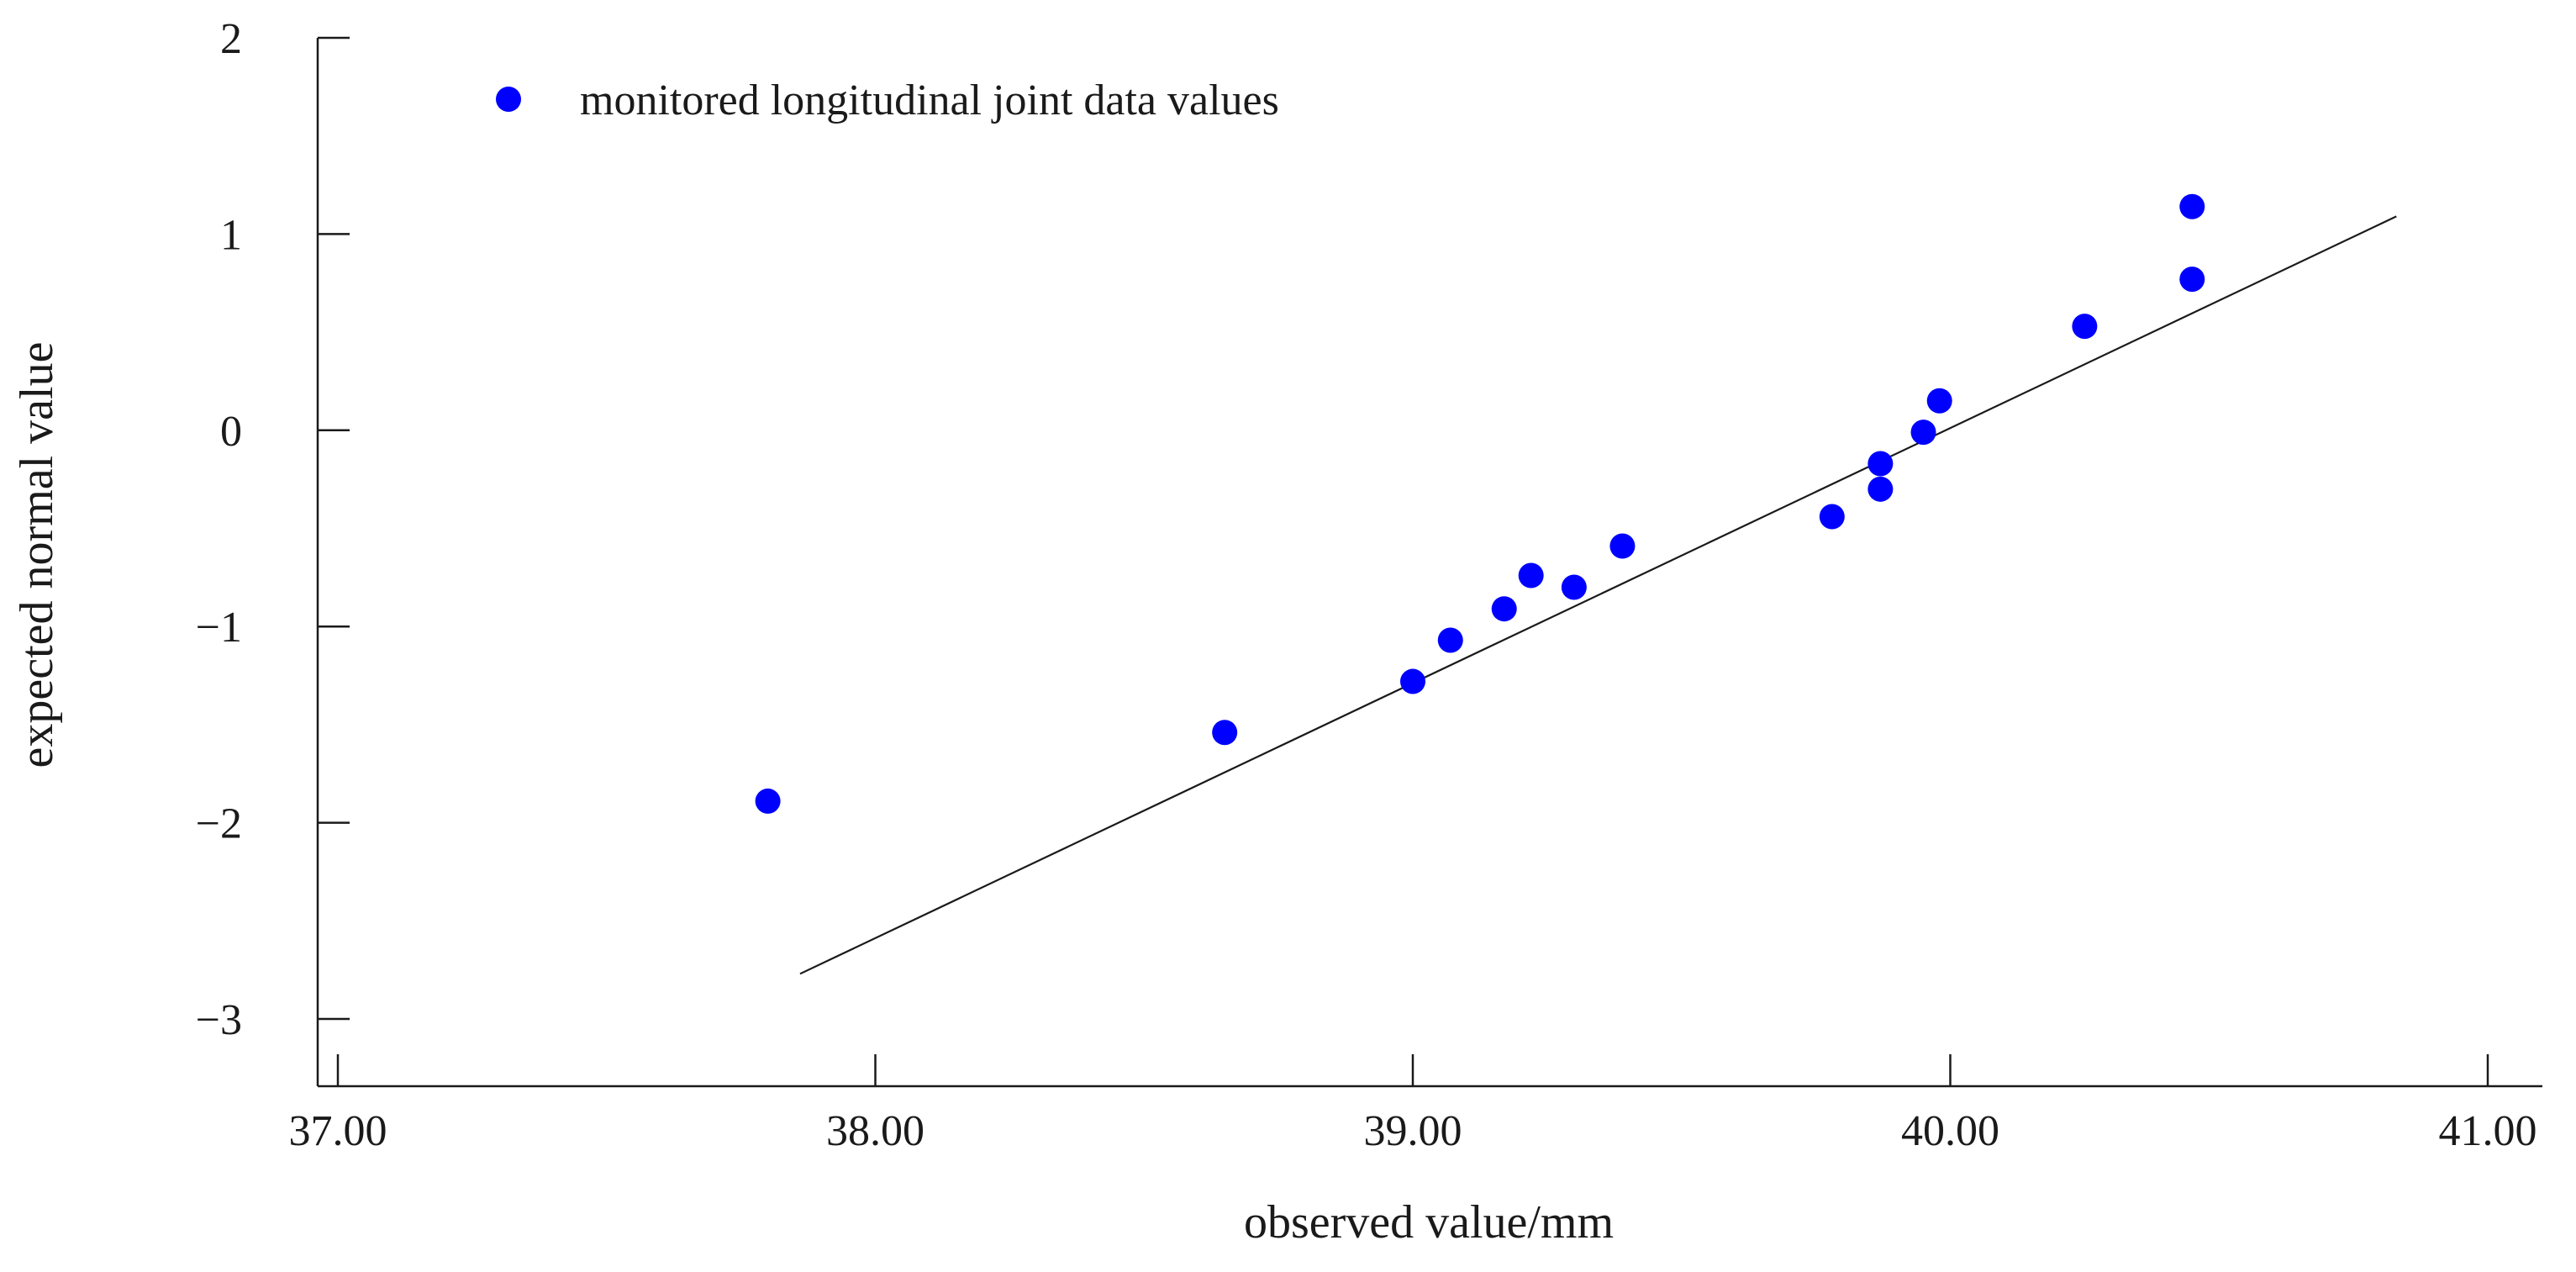 The image size is (2576, 1272). I want to click on x-tick-label: 37.00, so click(338, 1131).